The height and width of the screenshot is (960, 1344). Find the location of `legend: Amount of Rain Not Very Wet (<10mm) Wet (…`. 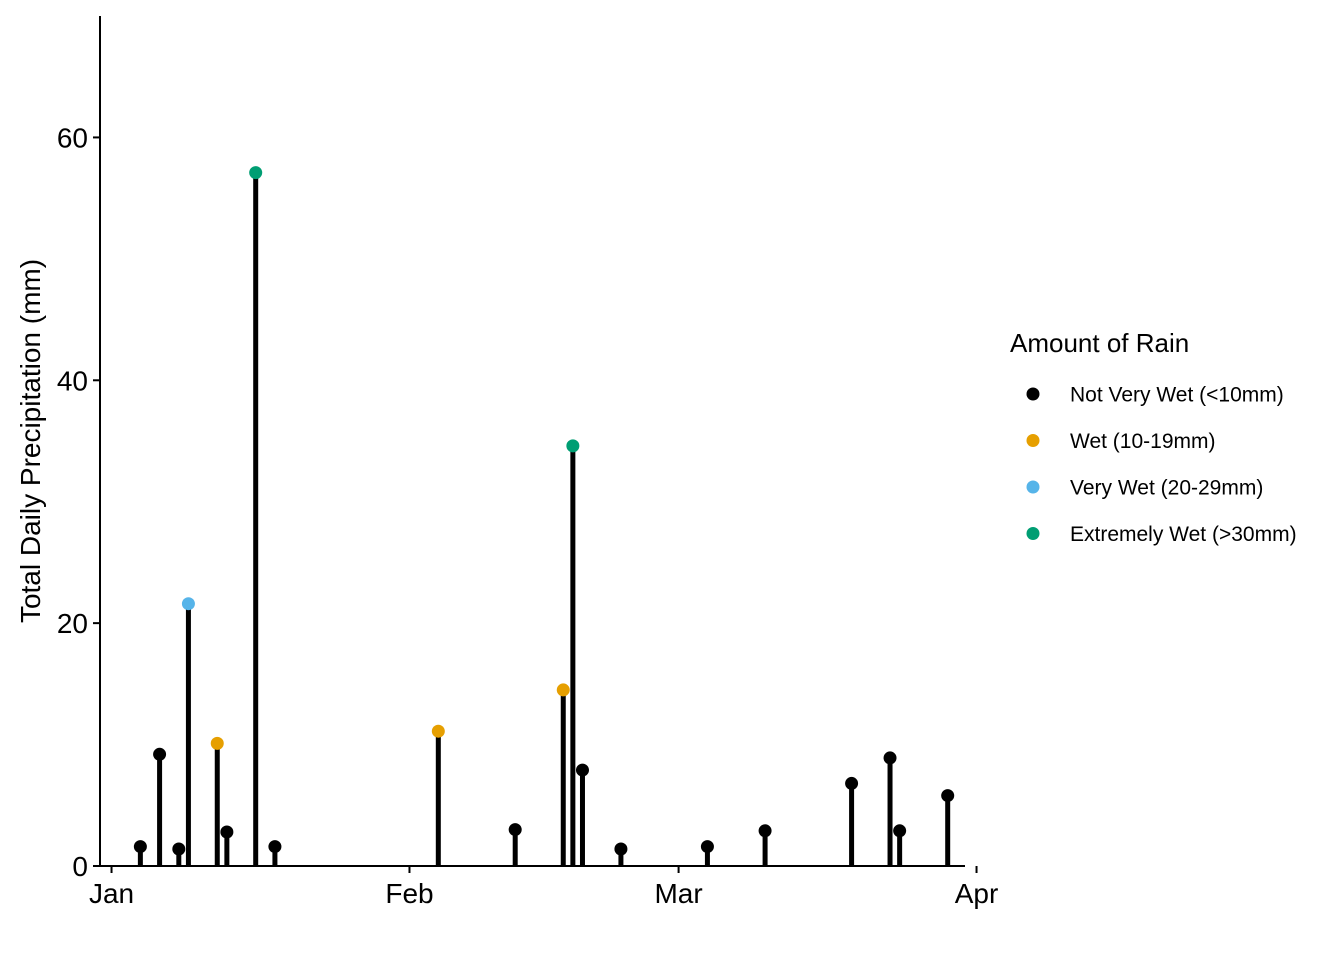

legend: Amount of Rain Not Very Wet (<10mm) Wet (… is located at coordinates (1153, 437).